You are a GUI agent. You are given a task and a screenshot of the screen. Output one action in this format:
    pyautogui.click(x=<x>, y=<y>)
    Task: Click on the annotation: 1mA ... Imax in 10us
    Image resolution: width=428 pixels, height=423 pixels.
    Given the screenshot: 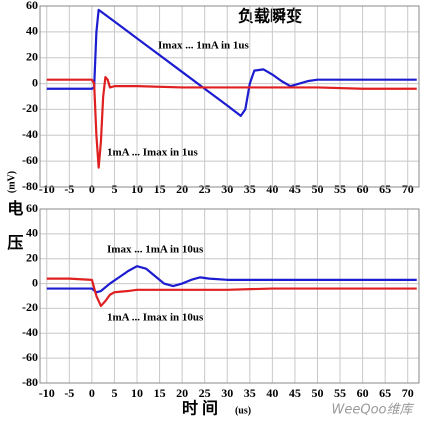 What is the action you would take?
    pyautogui.click(x=155, y=318)
    